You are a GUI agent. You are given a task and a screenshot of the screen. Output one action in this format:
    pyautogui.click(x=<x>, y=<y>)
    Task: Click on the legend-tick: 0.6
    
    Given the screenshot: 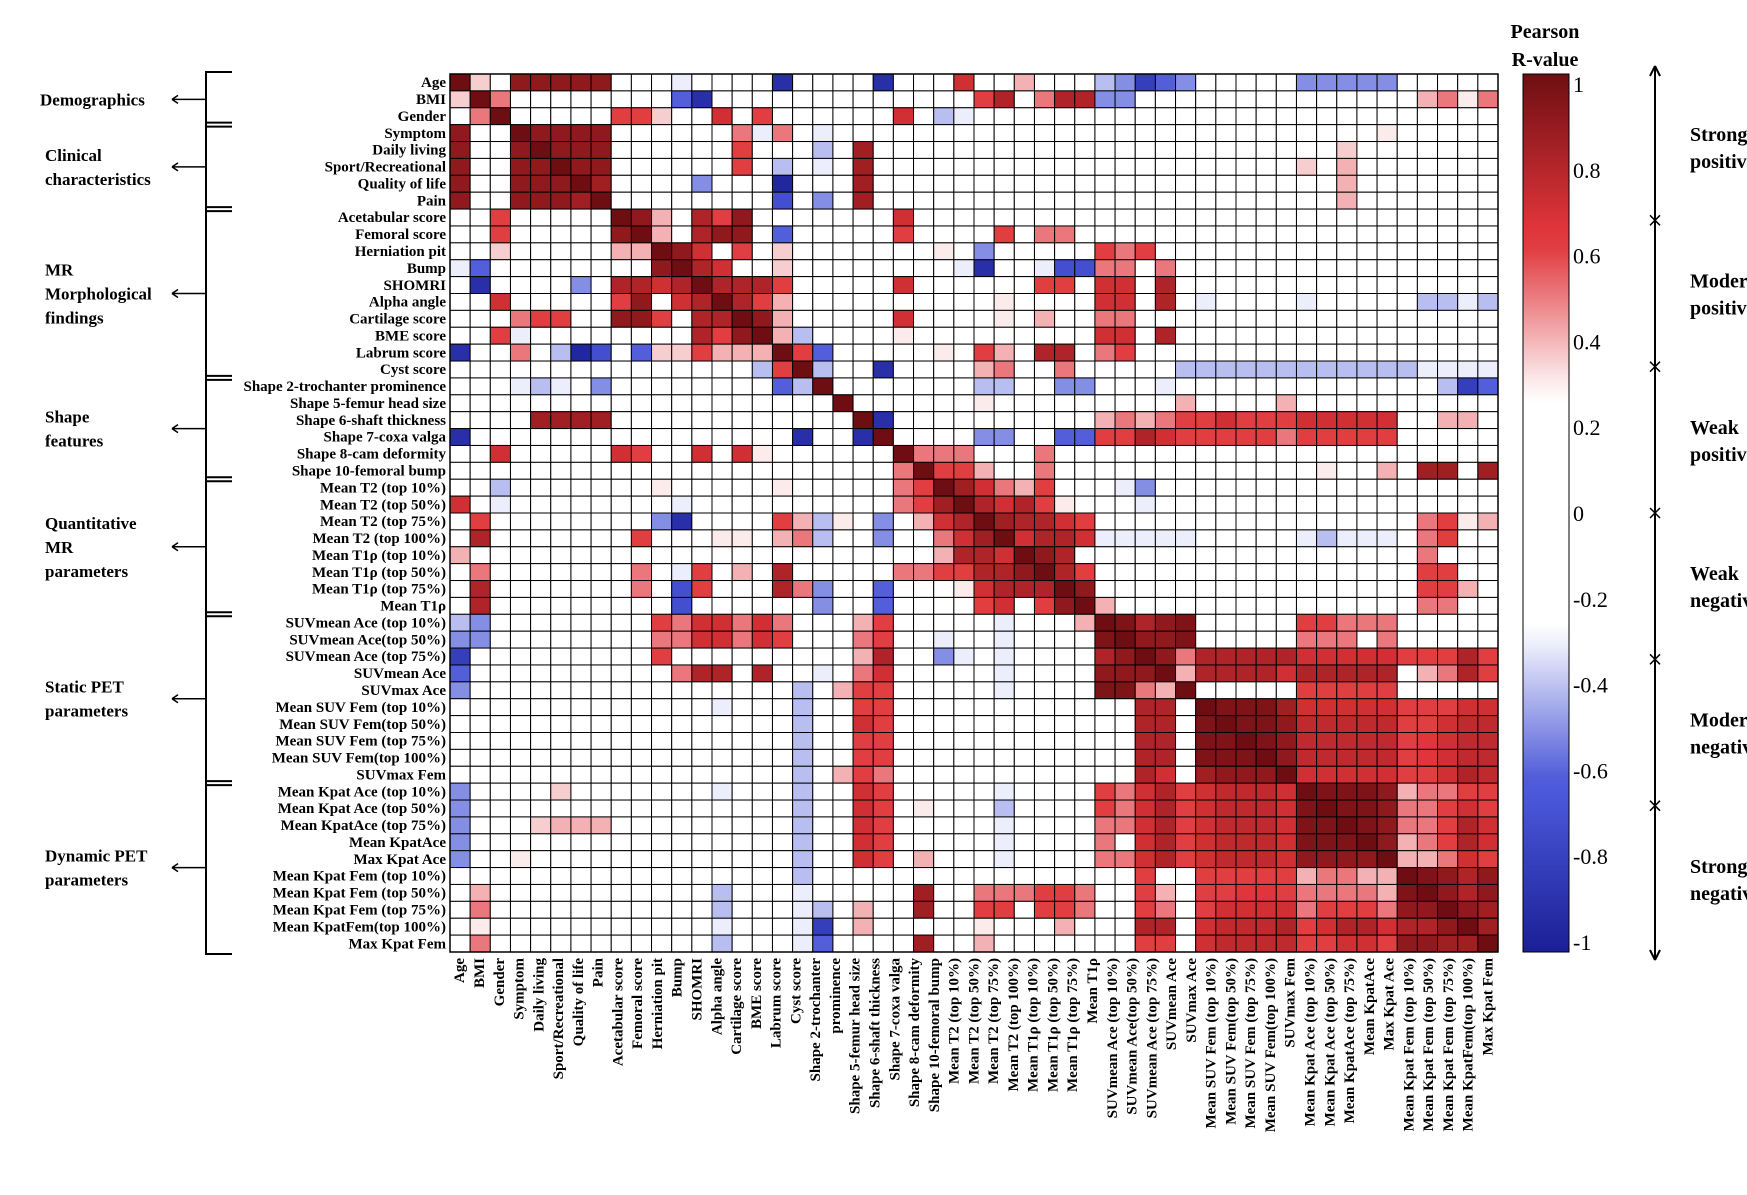 What is the action you would take?
    pyautogui.click(x=1587, y=256)
    